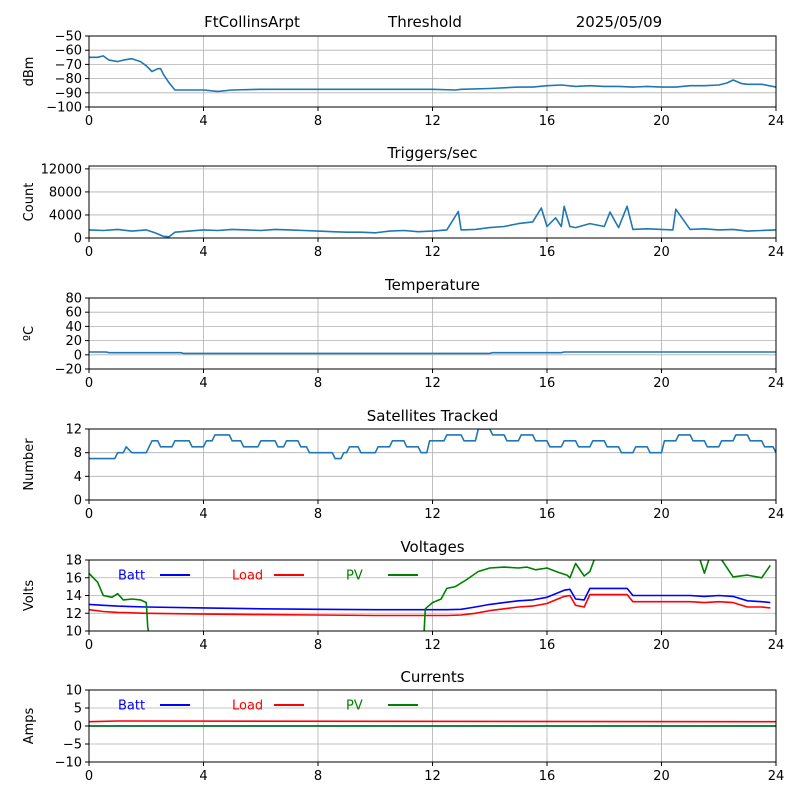 Image resolution: width=800 pixels, height=800 pixels. I want to click on legend-label-batt: Batt, so click(131, 576).